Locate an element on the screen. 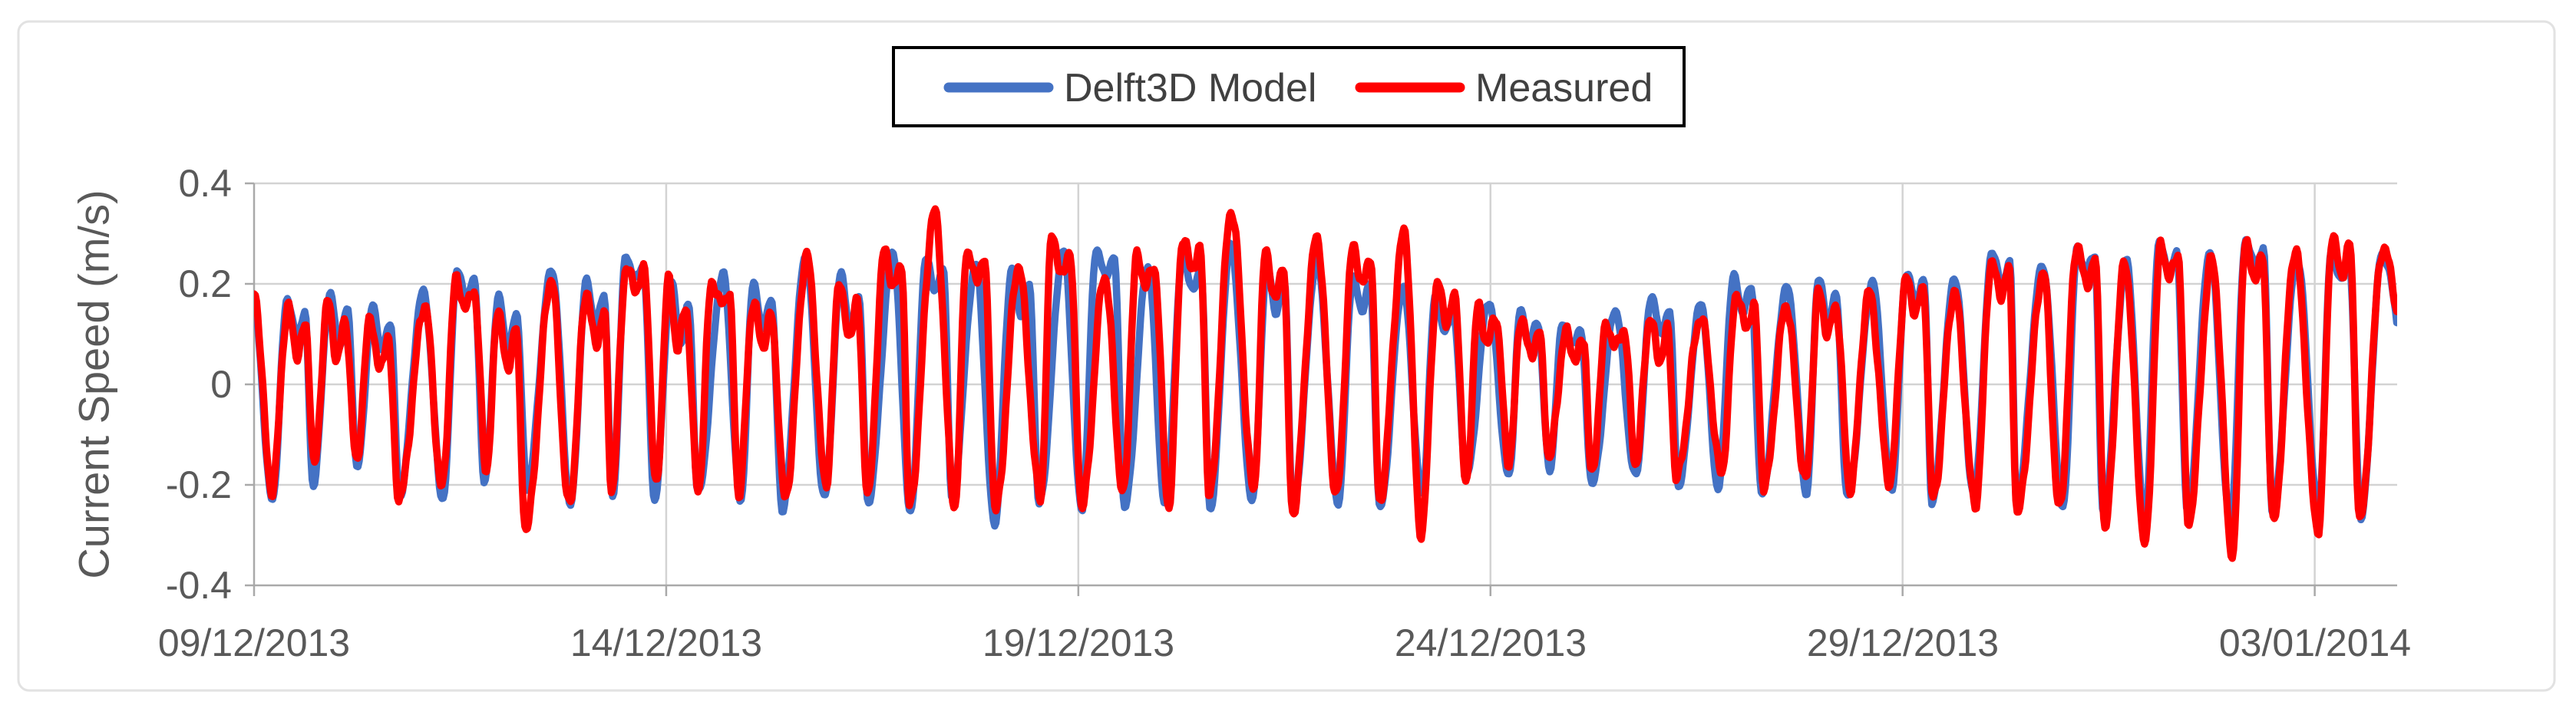 Image resolution: width=2576 pixels, height=725 pixels. x-tick-label: 24/12/2013 is located at coordinates (1491, 642).